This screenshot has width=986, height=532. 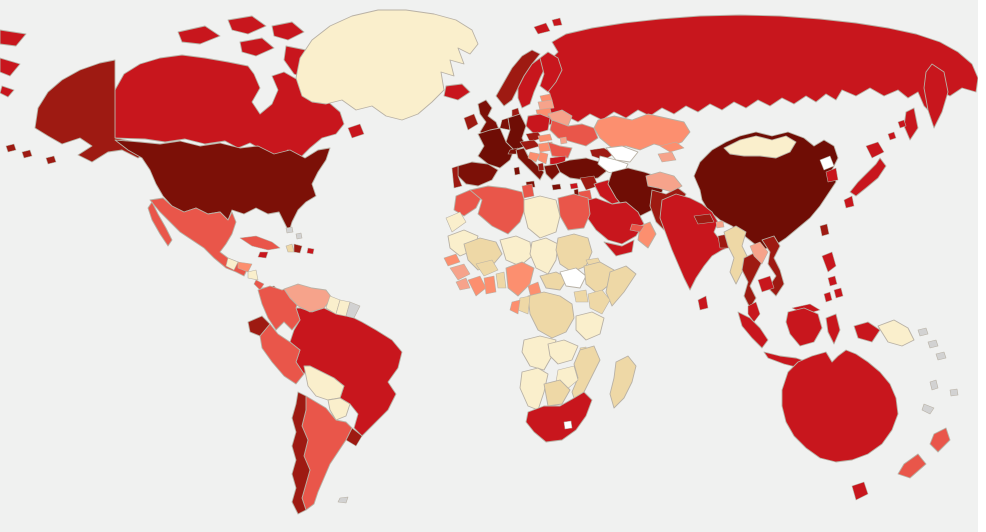 What do you see at coordinates (934, 385) in the screenshot?
I see `country-vanuatu` at bounding box center [934, 385].